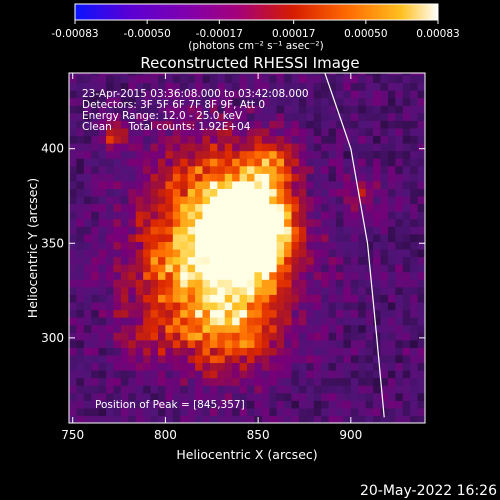  What do you see at coordinates (219, 34) in the screenshot?
I see `colorbar-tick-label: -0.00017` at bounding box center [219, 34].